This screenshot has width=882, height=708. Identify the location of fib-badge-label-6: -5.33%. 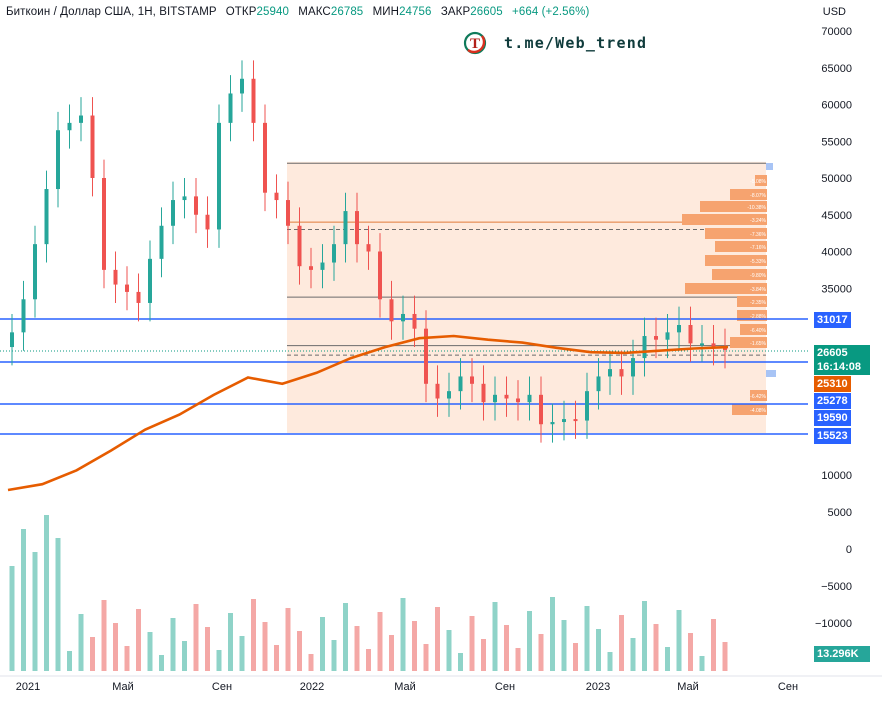
(758, 262).